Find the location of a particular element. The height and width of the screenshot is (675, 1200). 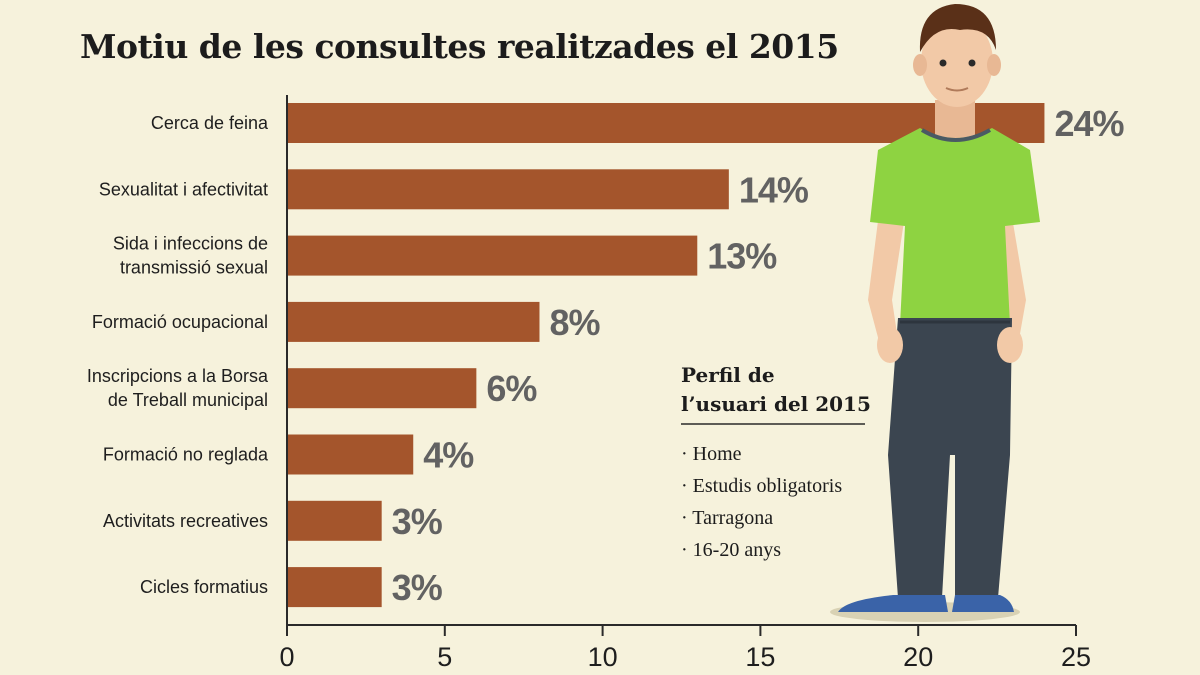

category-label-7: Activitats recreatives is located at coordinates (185, 521).